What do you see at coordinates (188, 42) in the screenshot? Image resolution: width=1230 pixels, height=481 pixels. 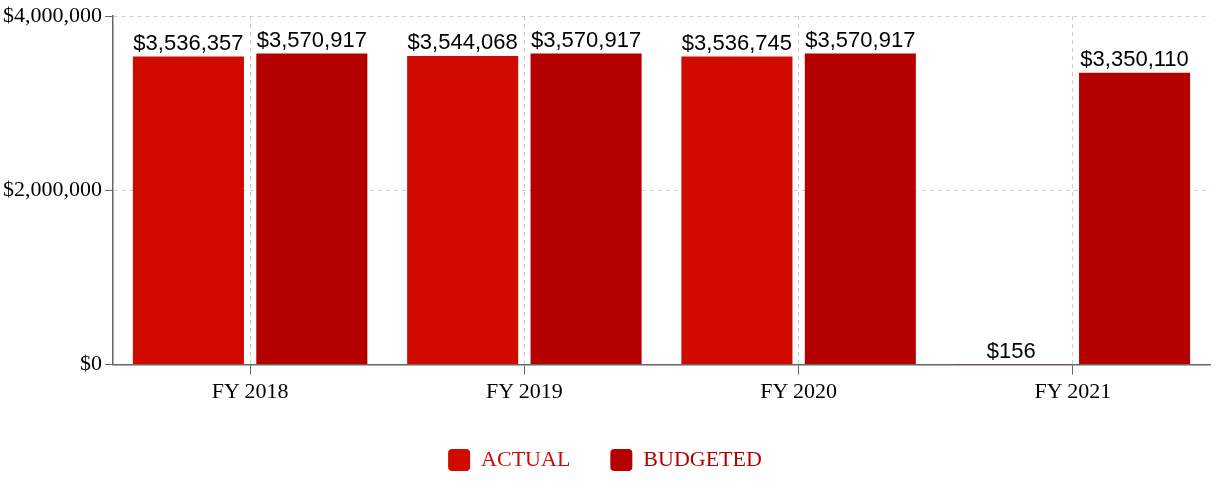 I see `data-label: $3,536,357` at bounding box center [188, 42].